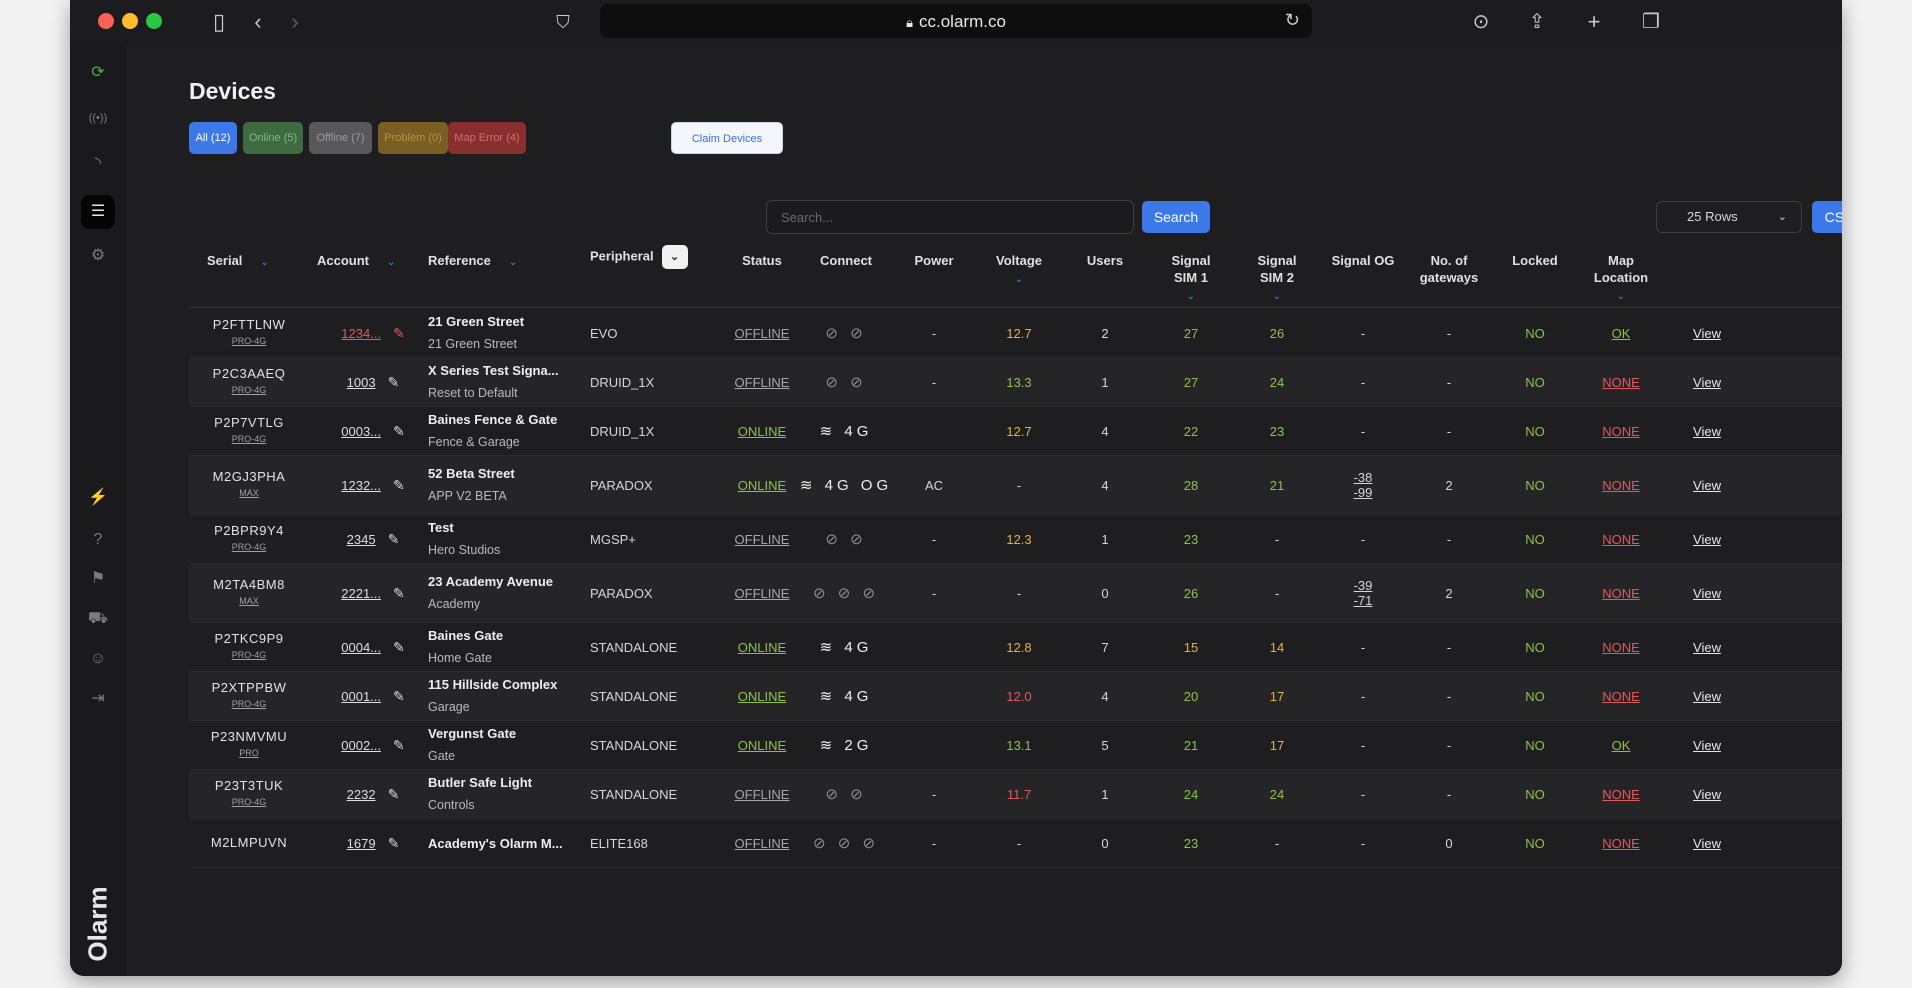 This screenshot has width=1912, height=988. Describe the element at coordinates (258, 21) in the screenshot. I see `back-icon: ‹` at that location.